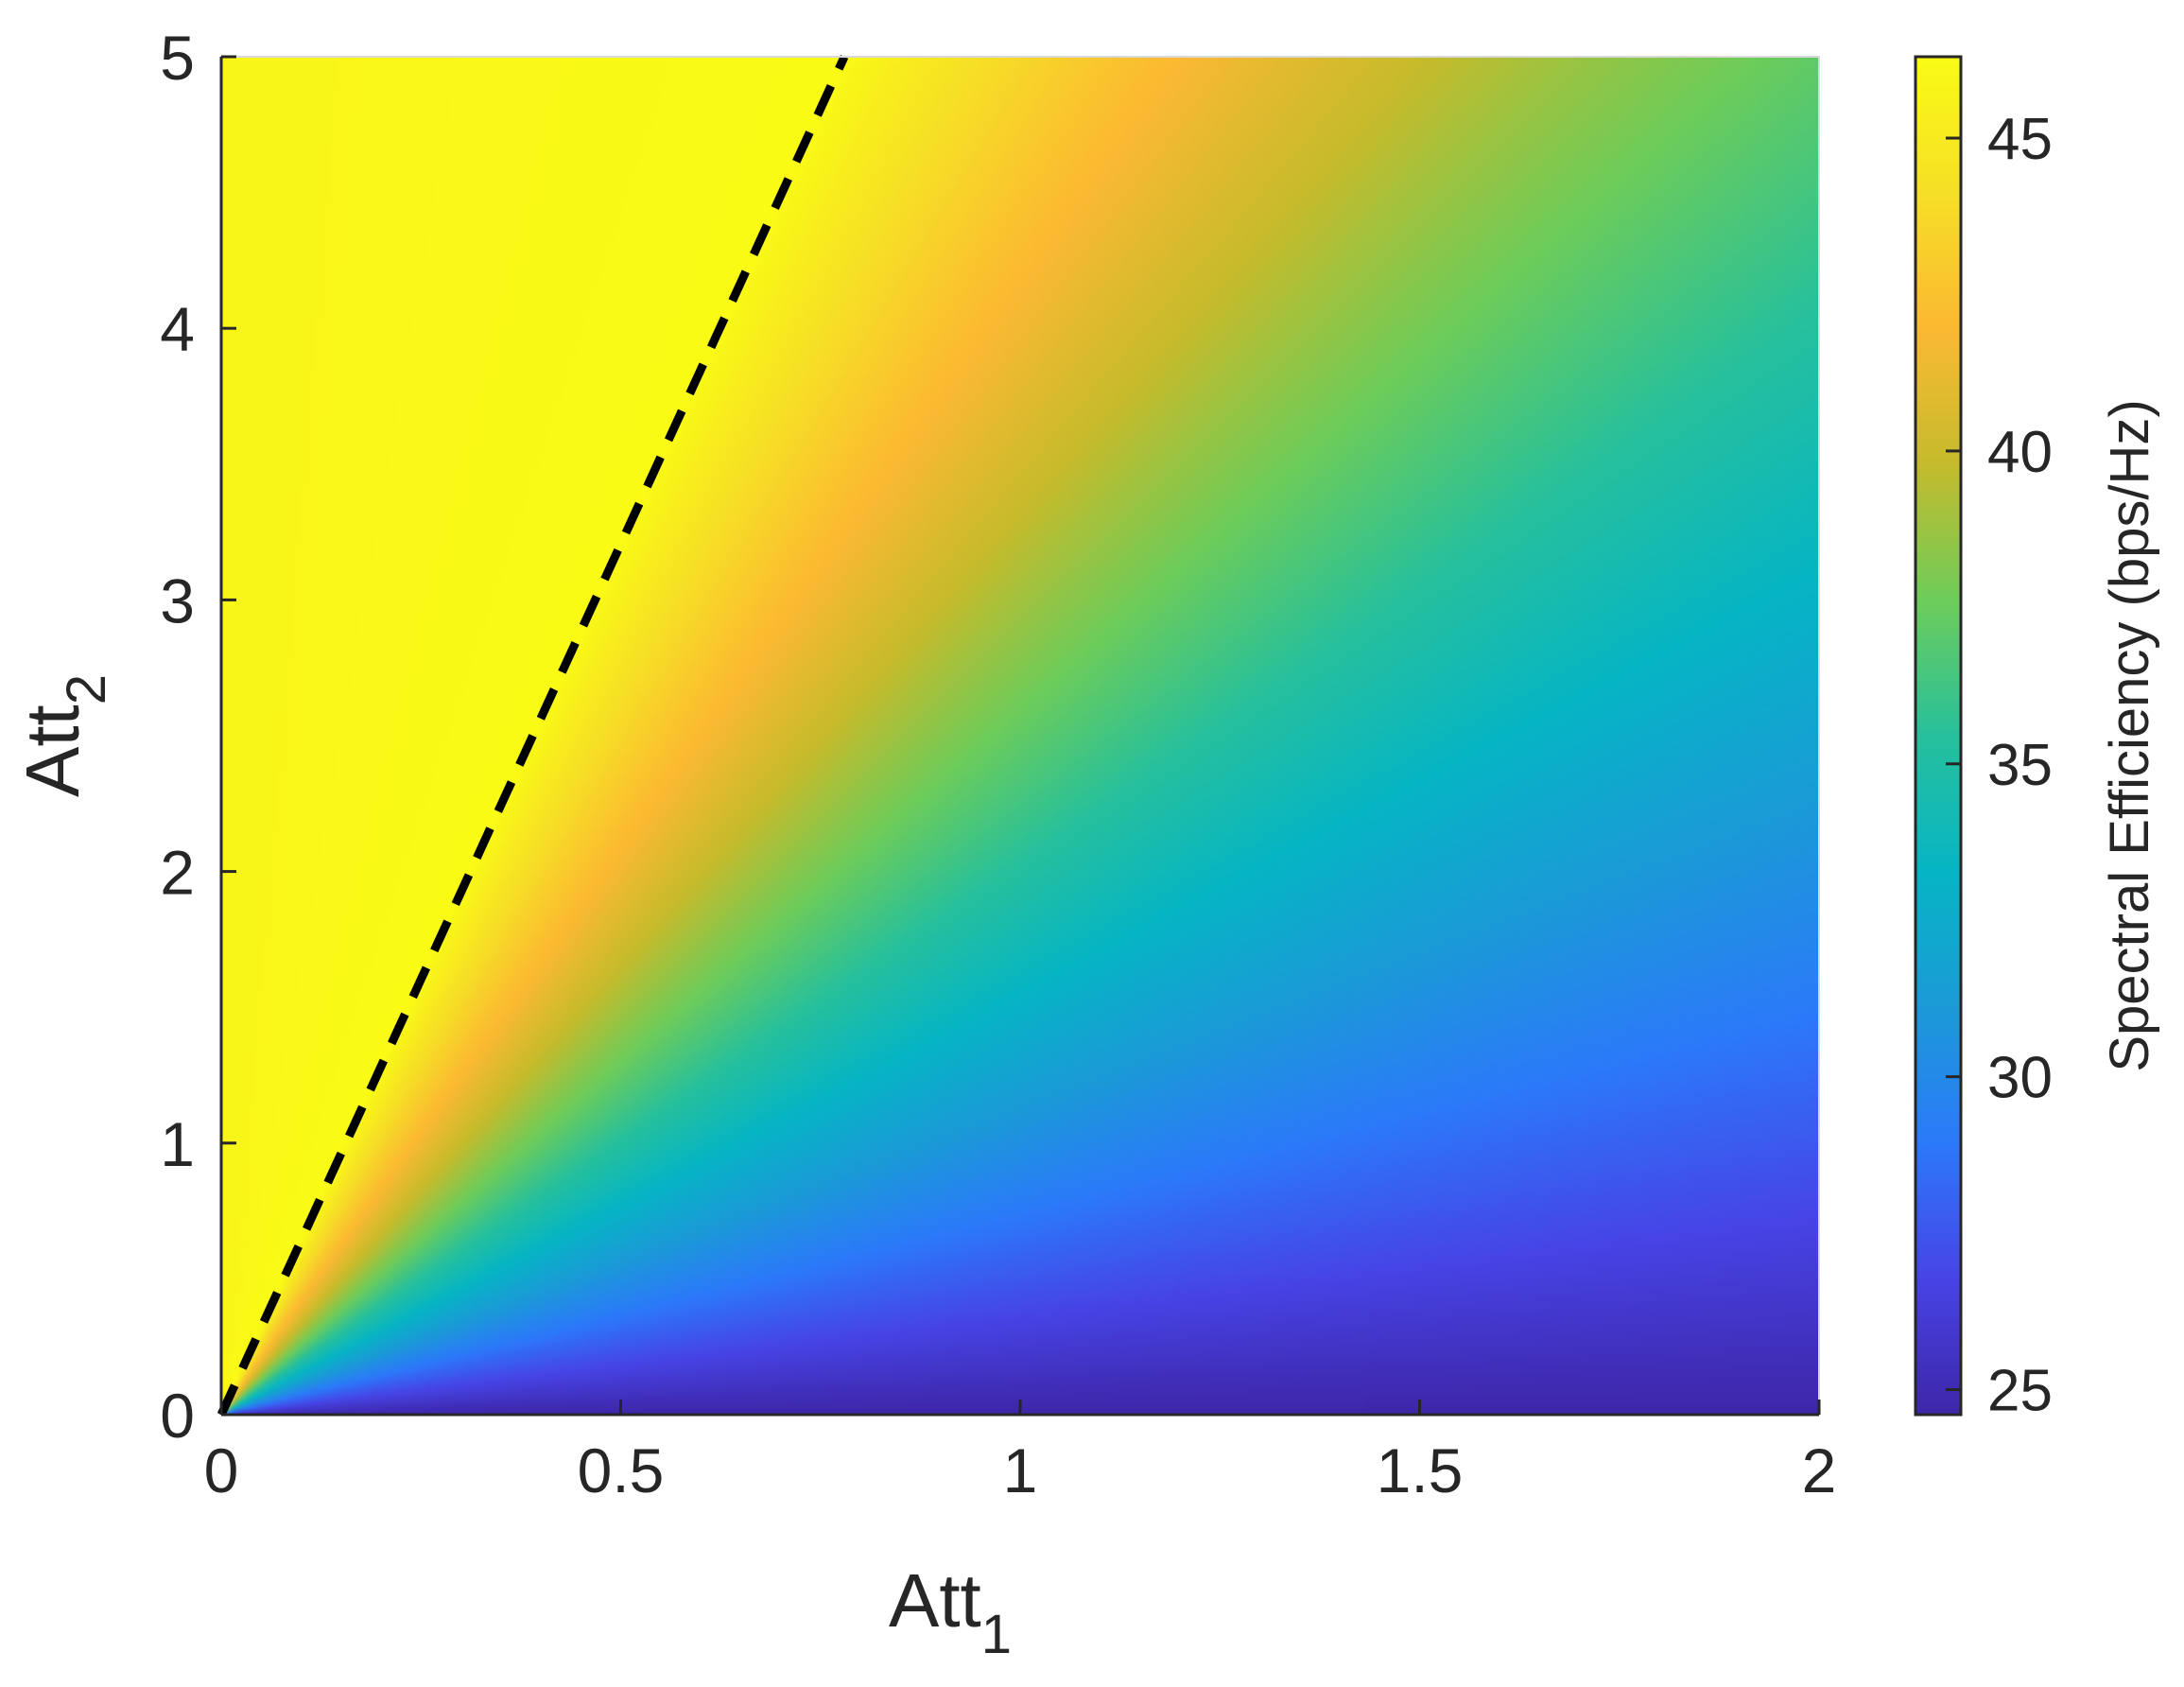 Image resolution: width=2184 pixels, height=1687 pixels. Describe the element at coordinates (177, 600) in the screenshot. I see `y-tick-label: 3` at that location.